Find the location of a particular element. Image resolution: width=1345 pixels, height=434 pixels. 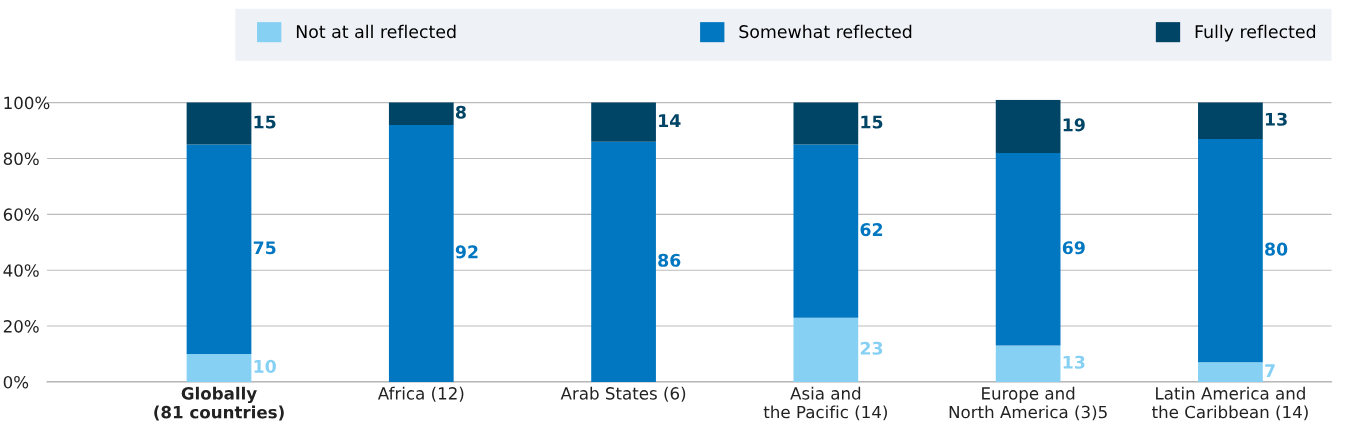

y-tick-label: 20% is located at coordinates (21, 326).